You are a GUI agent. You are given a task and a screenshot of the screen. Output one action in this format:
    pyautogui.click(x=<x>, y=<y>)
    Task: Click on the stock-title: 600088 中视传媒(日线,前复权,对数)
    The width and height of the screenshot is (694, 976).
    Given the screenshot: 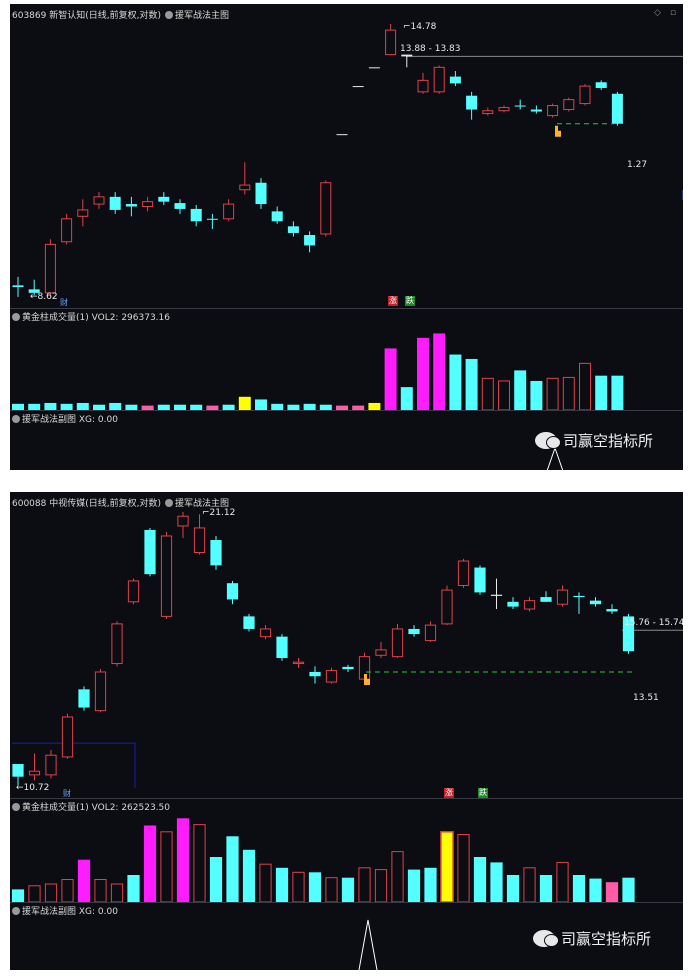 What is the action you would take?
    pyautogui.click(x=86, y=504)
    